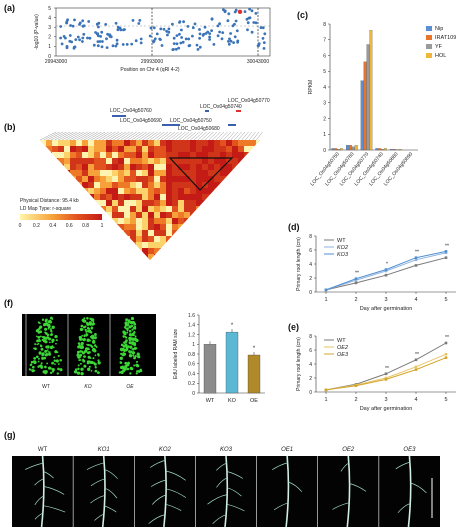 Image resolution: width=474 pixels, height=527 pixels. Describe the element at coordinates (20, 226) in the screenshot. I see `ld-scale-label: 0` at that location.